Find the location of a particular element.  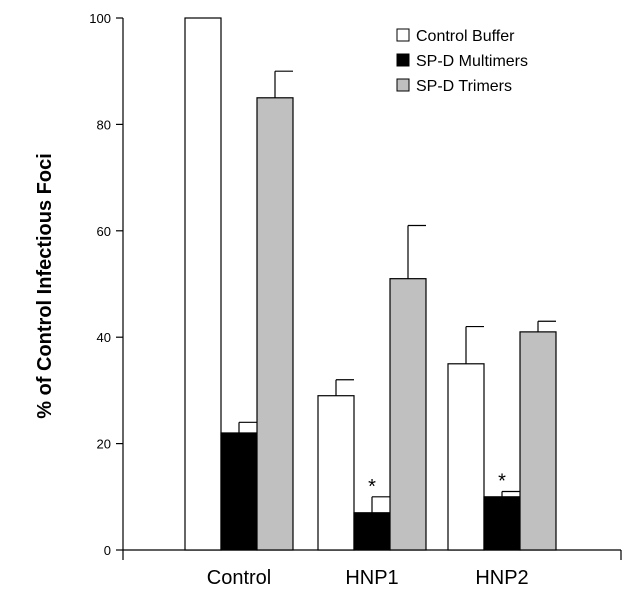

legend-label: SP-D Multimers is located at coordinates (472, 61).